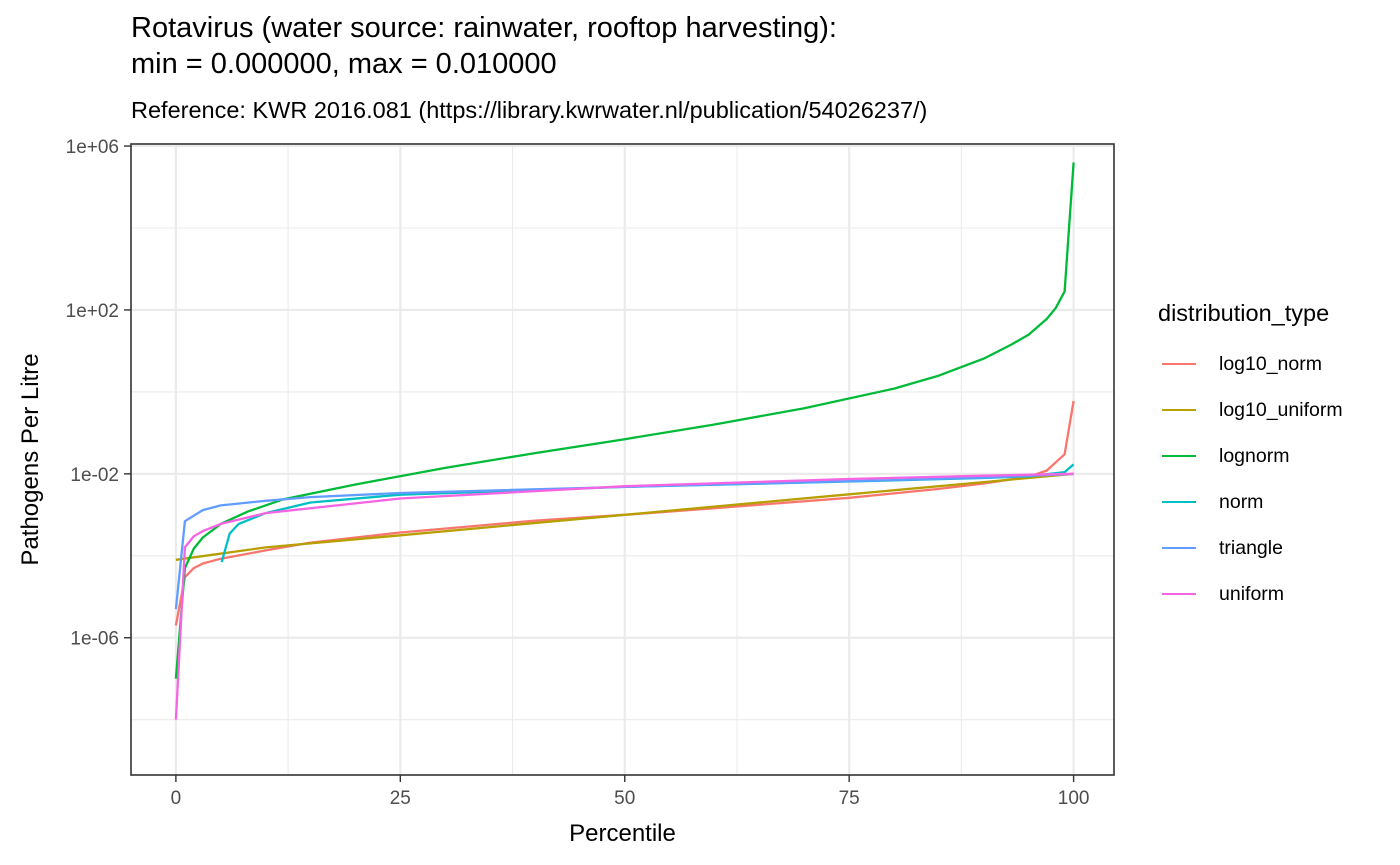  Describe the element at coordinates (622, 833) in the screenshot. I see `x-axis-label: Percentile` at that location.